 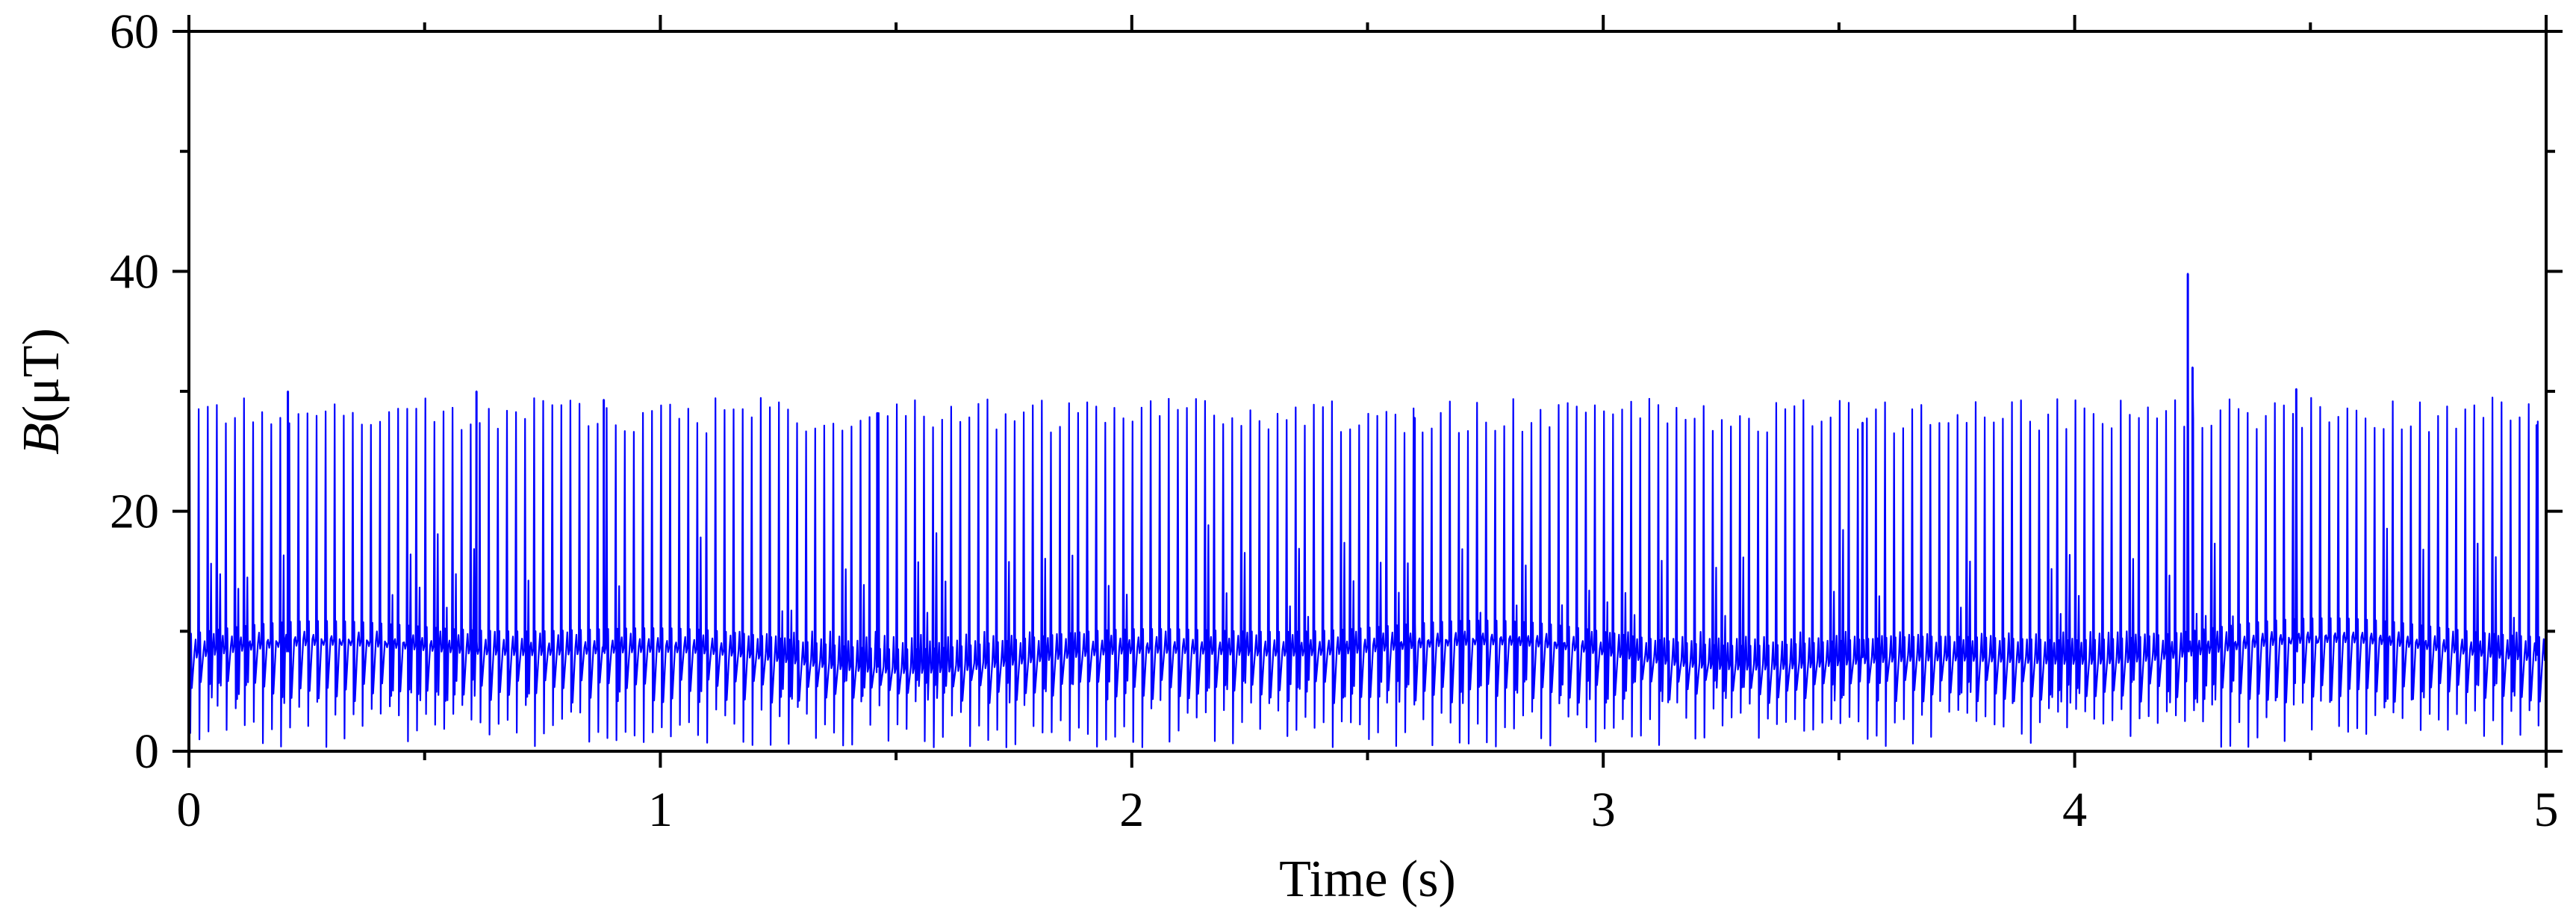 What do you see at coordinates (1131, 810) in the screenshot?
I see `x-tick-label-2: 2` at bounding box center [1131, 810].